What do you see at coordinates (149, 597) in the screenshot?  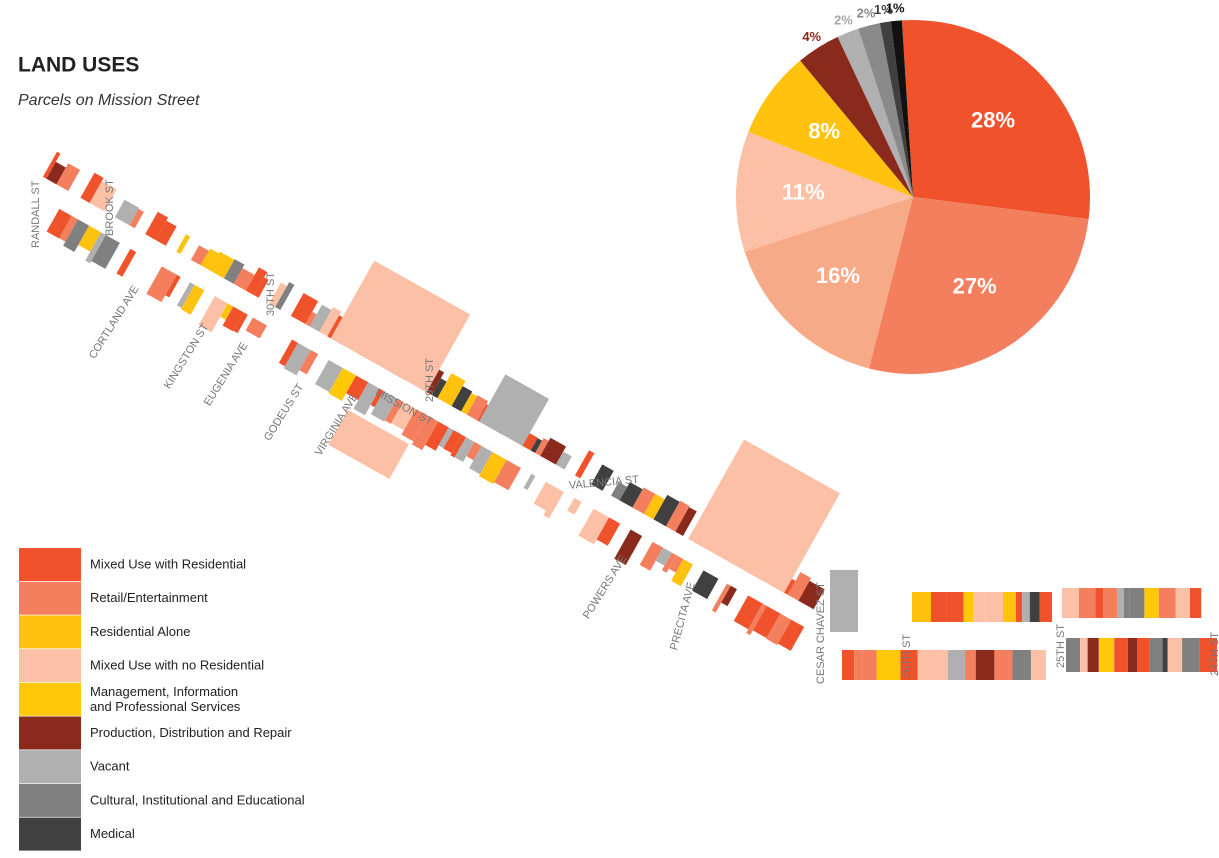 I see `legend-label: Retail/Entertainment` at bounding box center [149, 597].